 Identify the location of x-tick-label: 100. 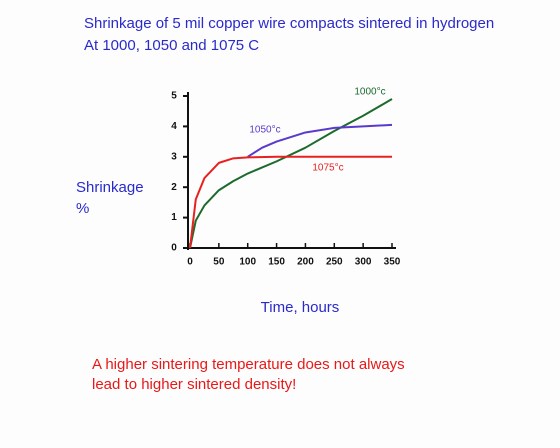
(247, 262).